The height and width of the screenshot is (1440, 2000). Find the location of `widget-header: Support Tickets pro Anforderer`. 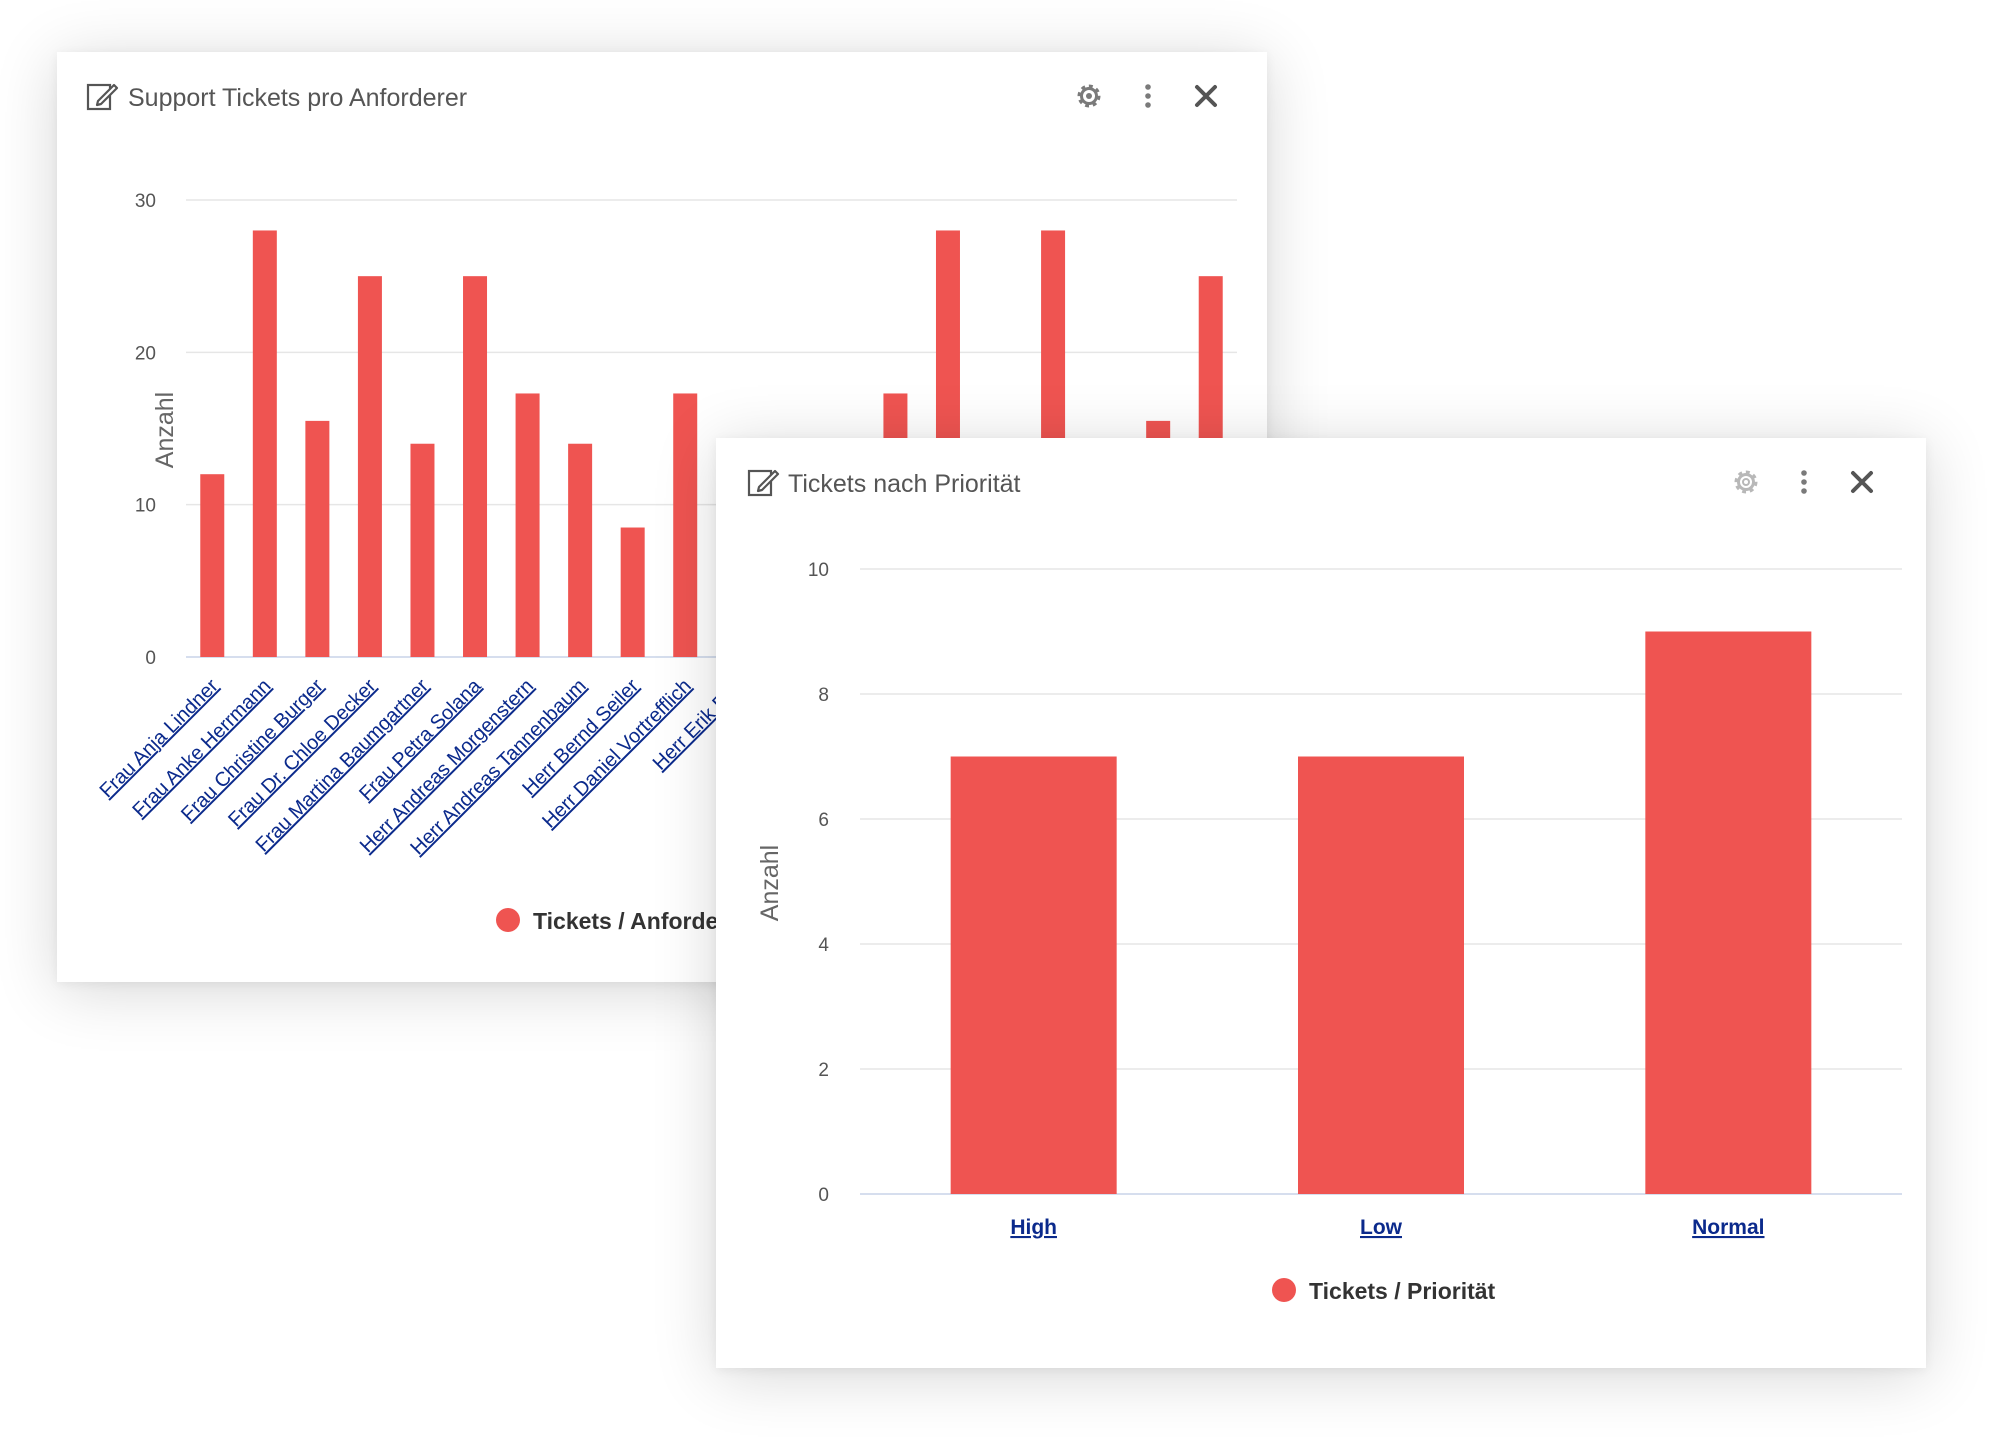

widget-header: Support Tickets pro Anforderer is located at coordinates (662, 97).